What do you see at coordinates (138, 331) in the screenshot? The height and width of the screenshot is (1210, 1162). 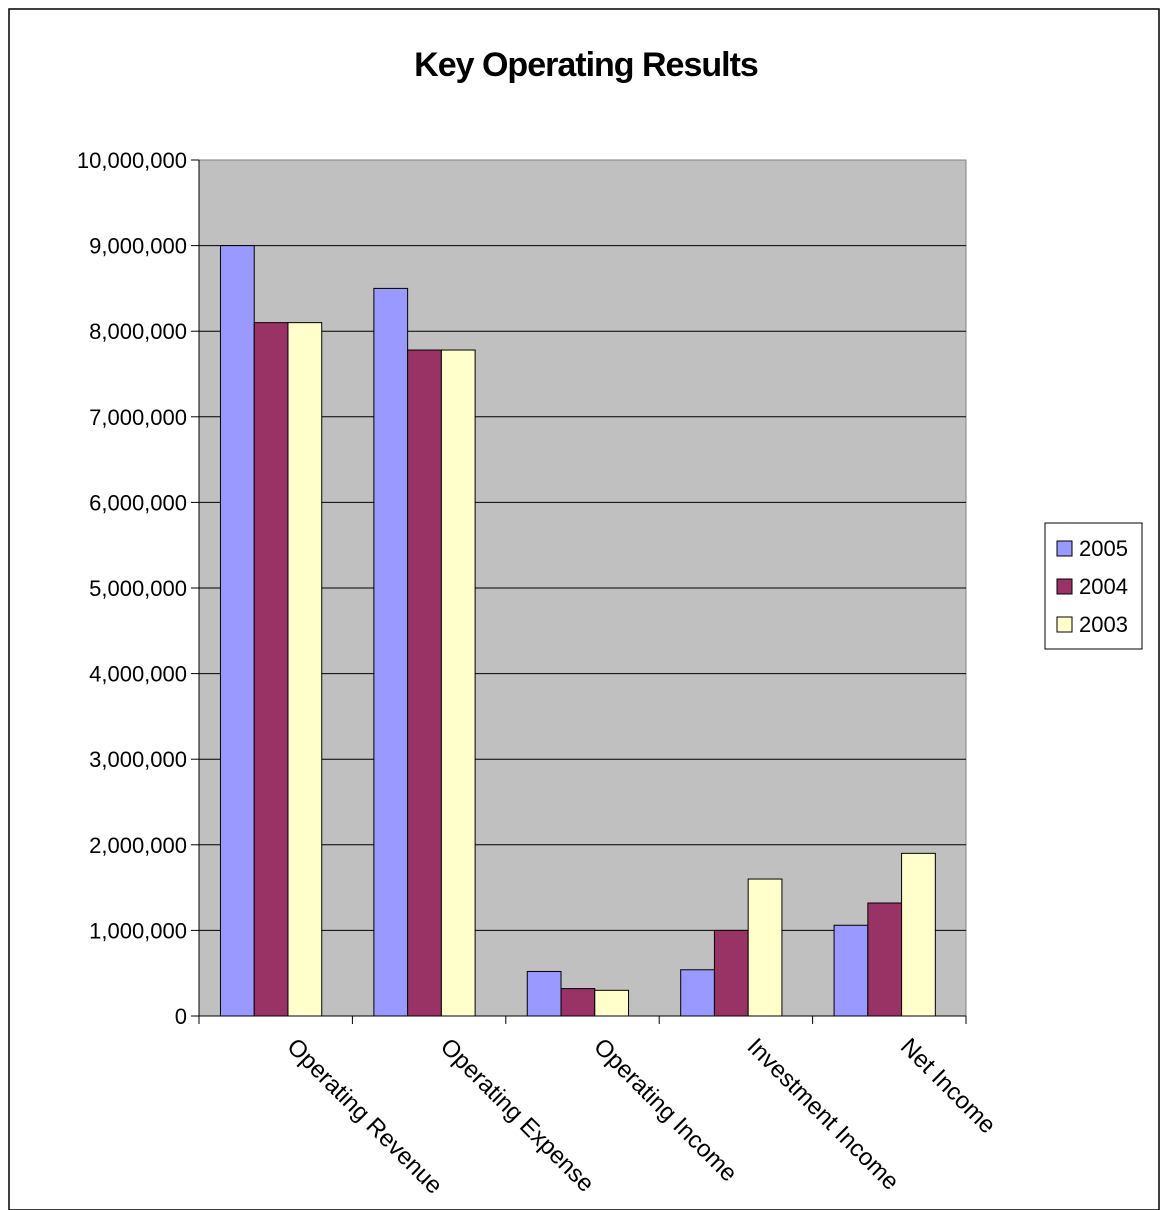 I see `y-tick-label: 8,000,000` at bounding box center [138, 331].